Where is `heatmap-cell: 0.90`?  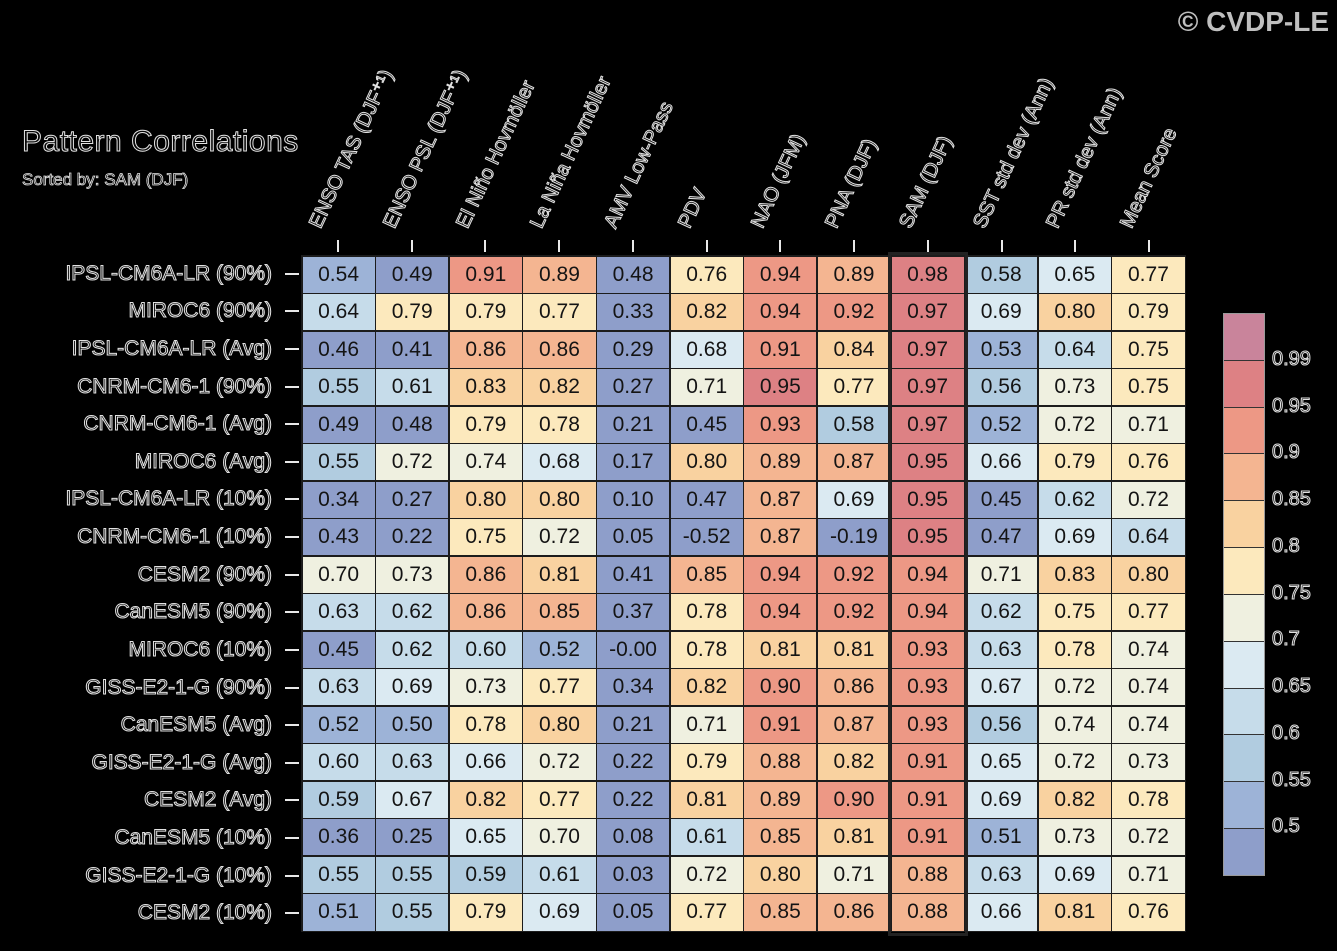 heatmap-cell: 0.90 is located at coordinates (780, 687).